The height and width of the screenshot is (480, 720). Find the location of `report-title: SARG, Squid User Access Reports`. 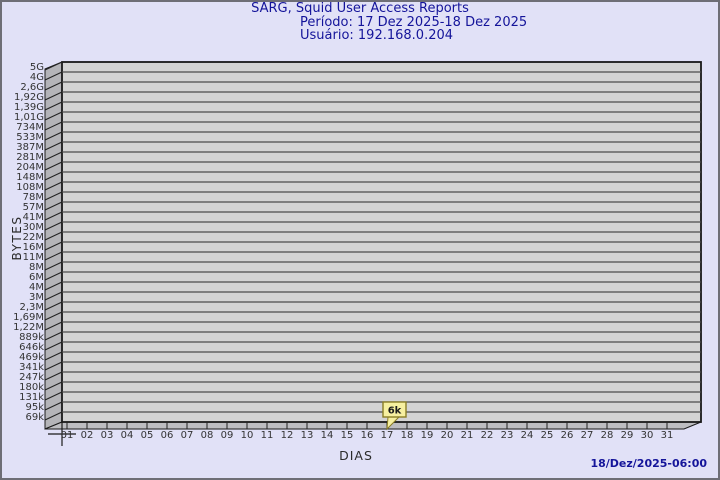

report-title: SARG, Squid User Access Reports is located at coordinates (360, 8).